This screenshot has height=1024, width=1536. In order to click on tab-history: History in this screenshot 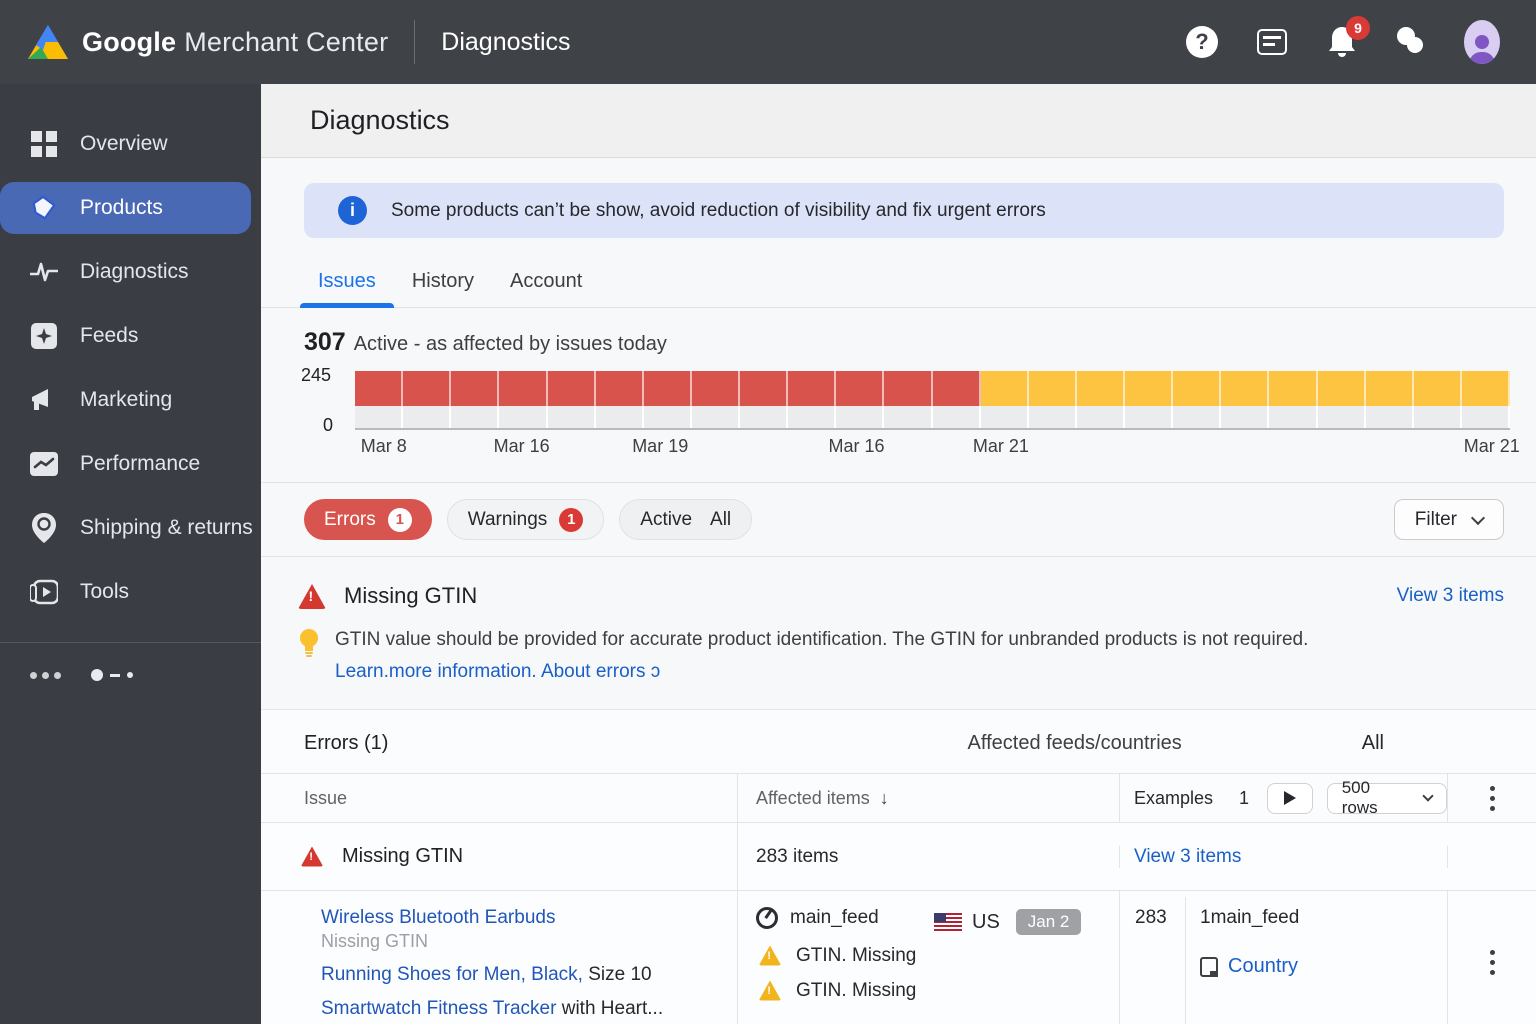, I will do `click(443, 281)`.